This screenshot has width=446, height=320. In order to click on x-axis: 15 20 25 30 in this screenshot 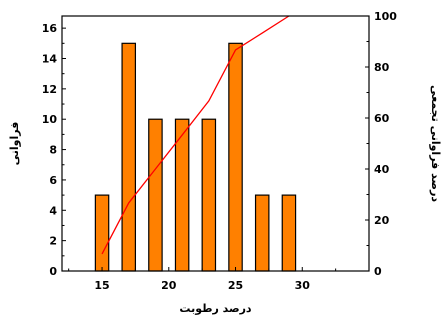, I will do `click(202, 279)`.